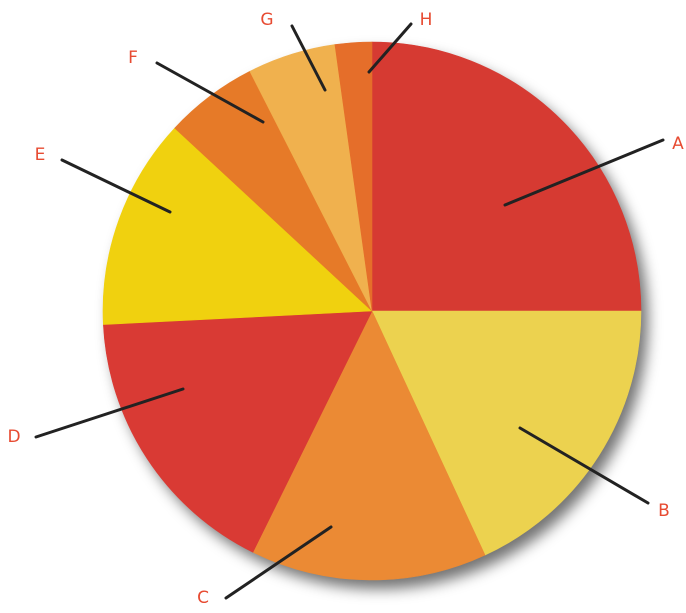  What do you see at coordinates (210, 92) in the screenshot?
I see `leader-line-f` at bounding box center [210, 92].